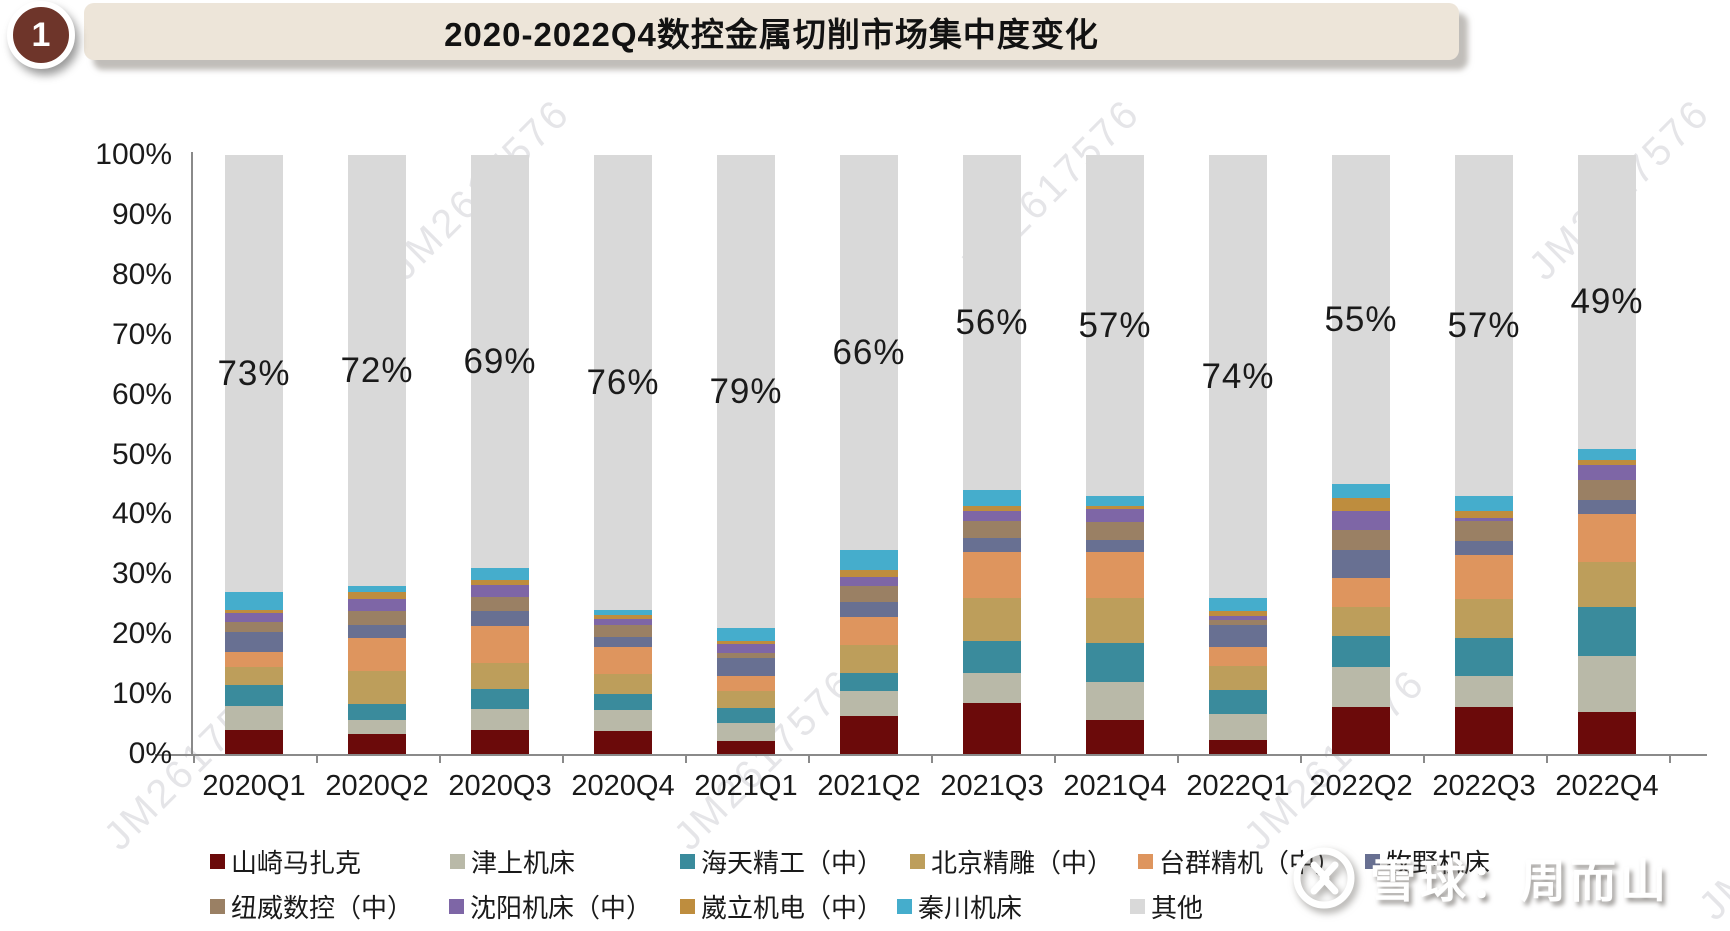 The width and height of the screenshot is (1730, 931). I want to click on x-axis-label: 2021Q2, so click(869, 786).